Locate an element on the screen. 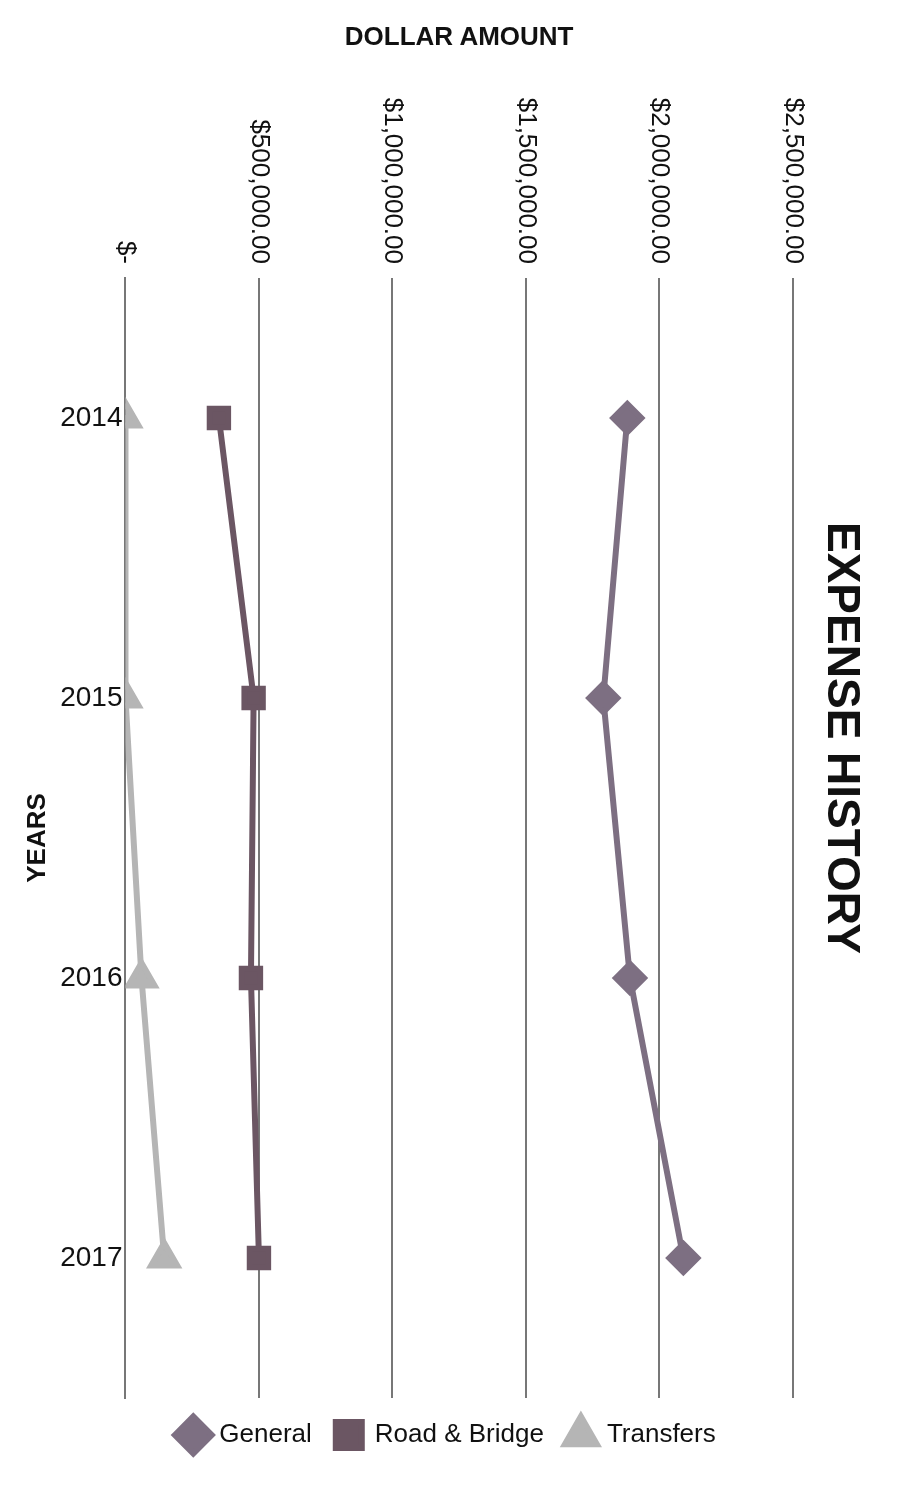  legend-label: Road & Bridge is located at coordinates (459, 1433).